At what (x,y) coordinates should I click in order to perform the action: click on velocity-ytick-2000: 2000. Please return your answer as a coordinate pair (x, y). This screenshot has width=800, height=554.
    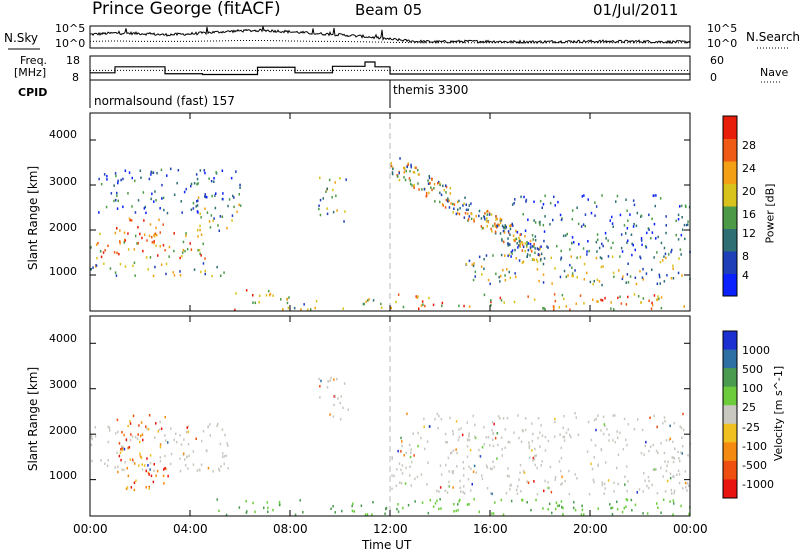
    Looking at the image, I should click on (63, 430).